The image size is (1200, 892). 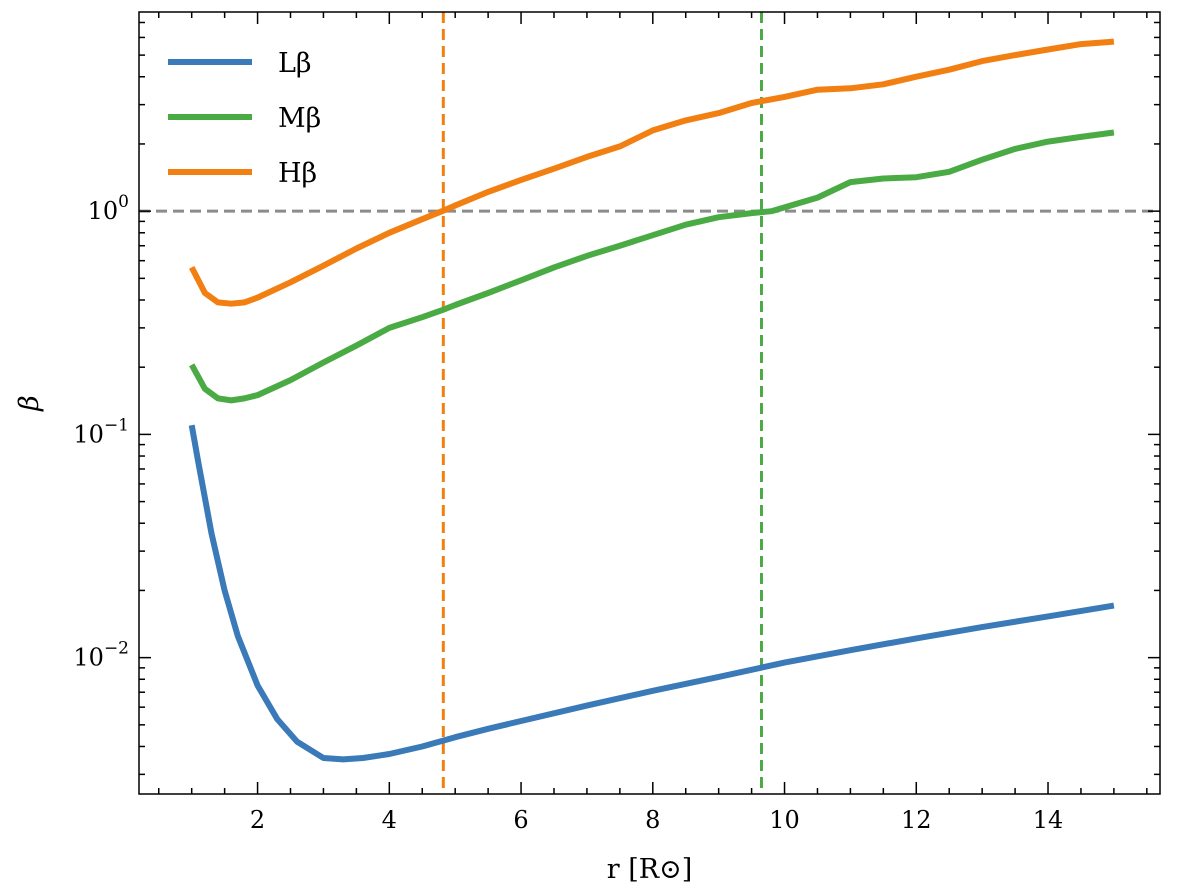 I want to click on x-tick-label: 10, so click(x=784, y=820).